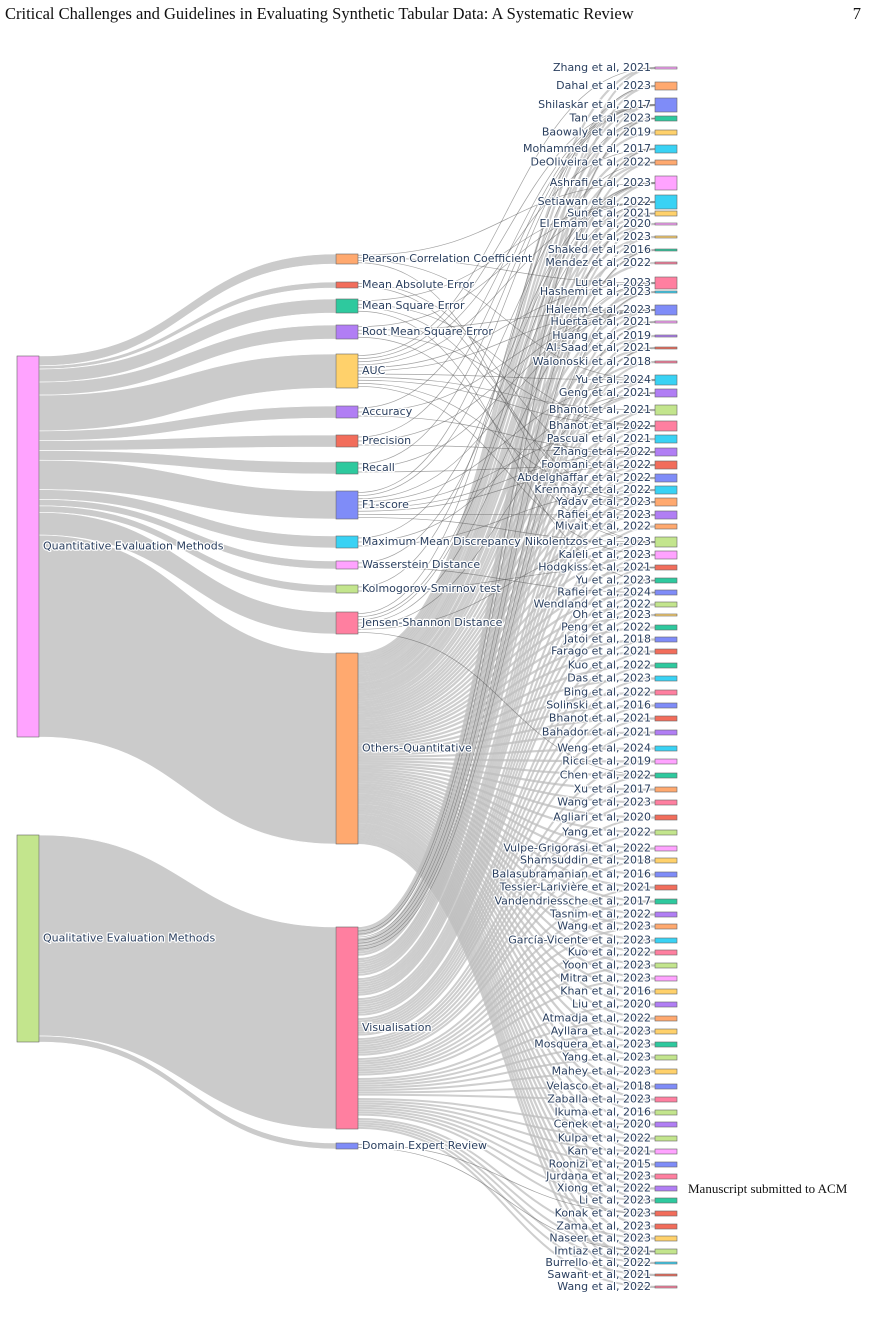  What do you see at coordinates (575, 887) in the screenshot?
I see `paper-label: Tessier-Larivière et al, 2021` at bounding box center [575, 887].